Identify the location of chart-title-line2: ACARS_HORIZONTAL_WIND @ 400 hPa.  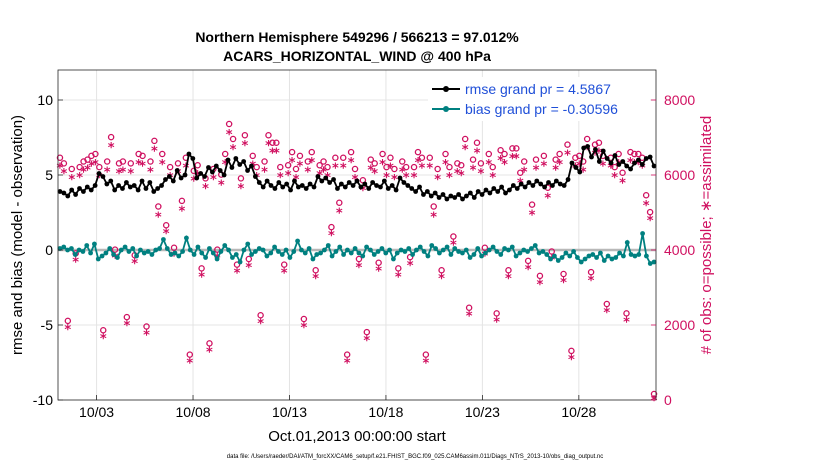
(357, 56).